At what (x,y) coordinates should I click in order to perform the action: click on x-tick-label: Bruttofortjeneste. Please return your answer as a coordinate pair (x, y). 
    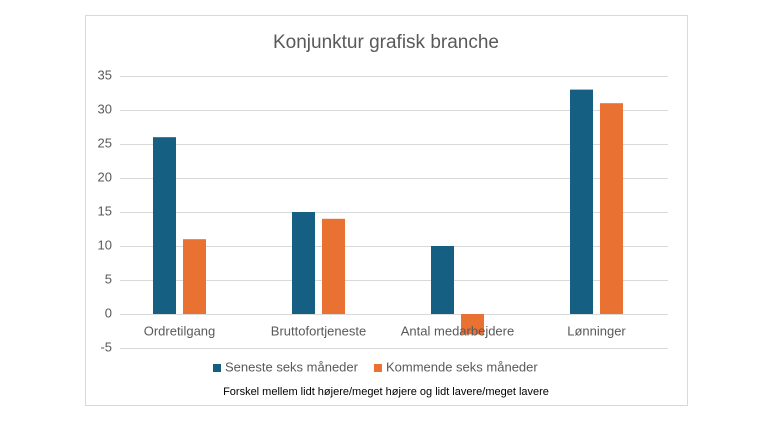
    Looking at the image, I should click on (318, 330).